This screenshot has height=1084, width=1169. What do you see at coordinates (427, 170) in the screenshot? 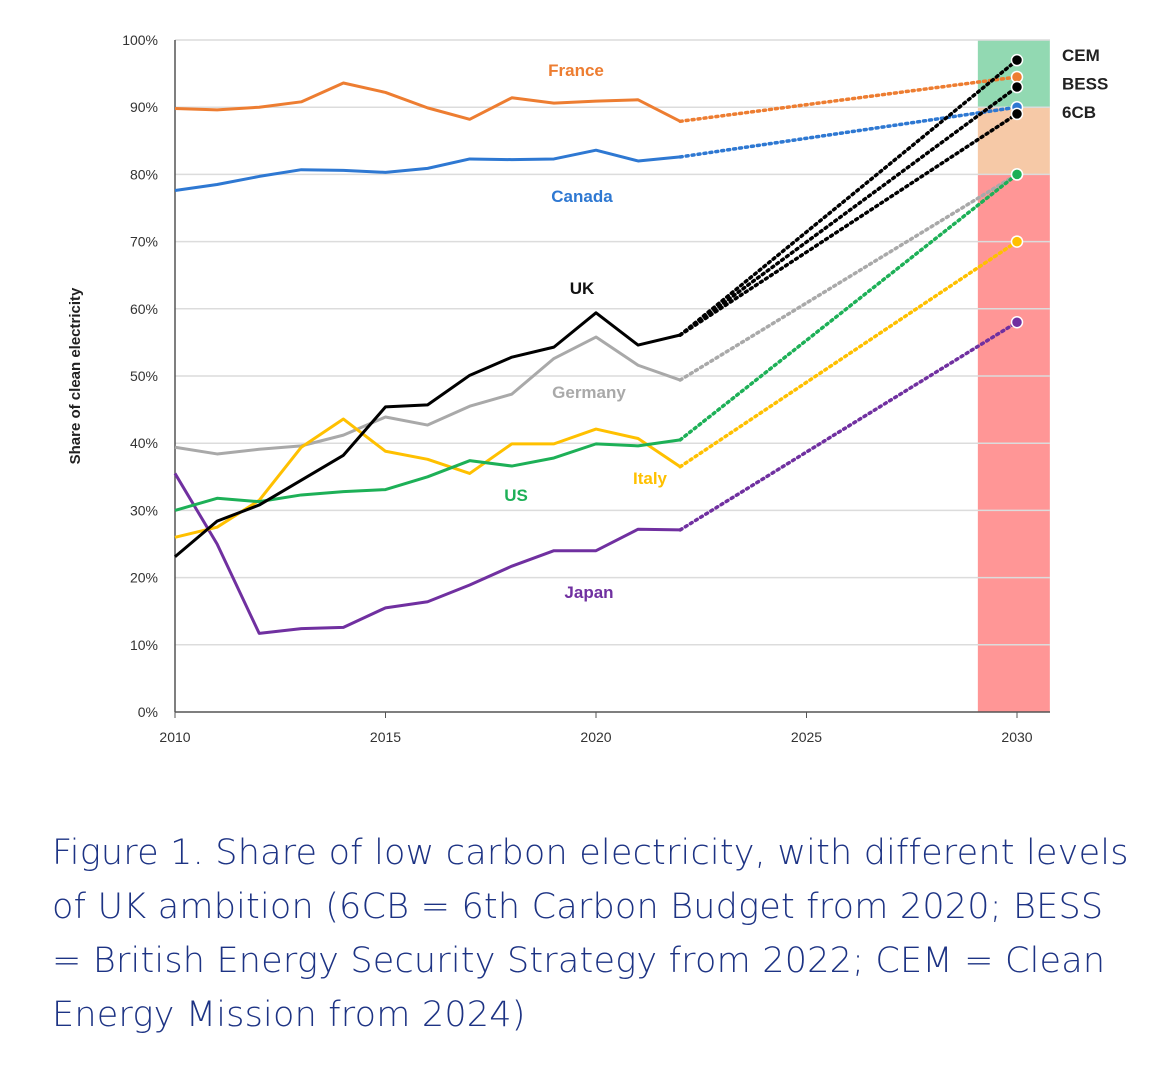
I see `series-line-canada` at bounding box center [427, 170].